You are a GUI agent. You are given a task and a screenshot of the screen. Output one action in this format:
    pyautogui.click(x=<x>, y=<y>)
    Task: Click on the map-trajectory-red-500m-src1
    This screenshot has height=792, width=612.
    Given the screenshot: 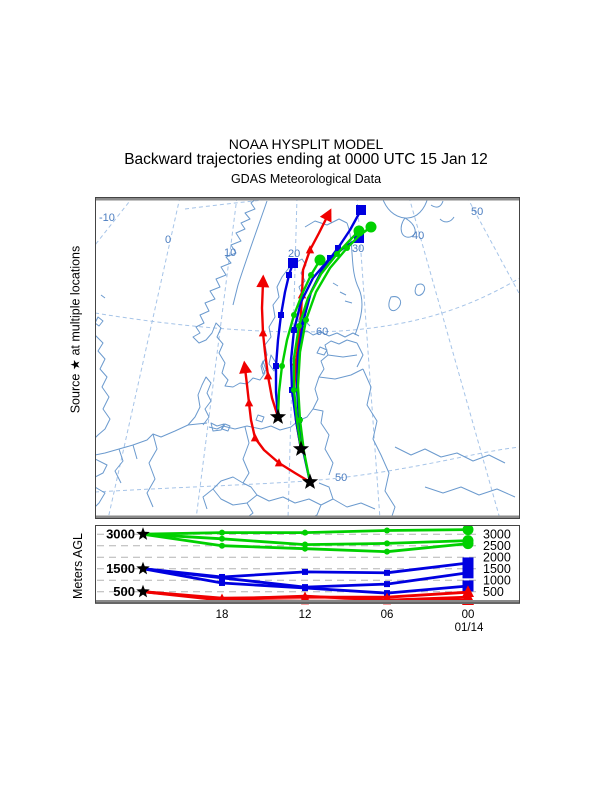 What is the action you would take?
    pyautogui.click(x=268, y=346)
    